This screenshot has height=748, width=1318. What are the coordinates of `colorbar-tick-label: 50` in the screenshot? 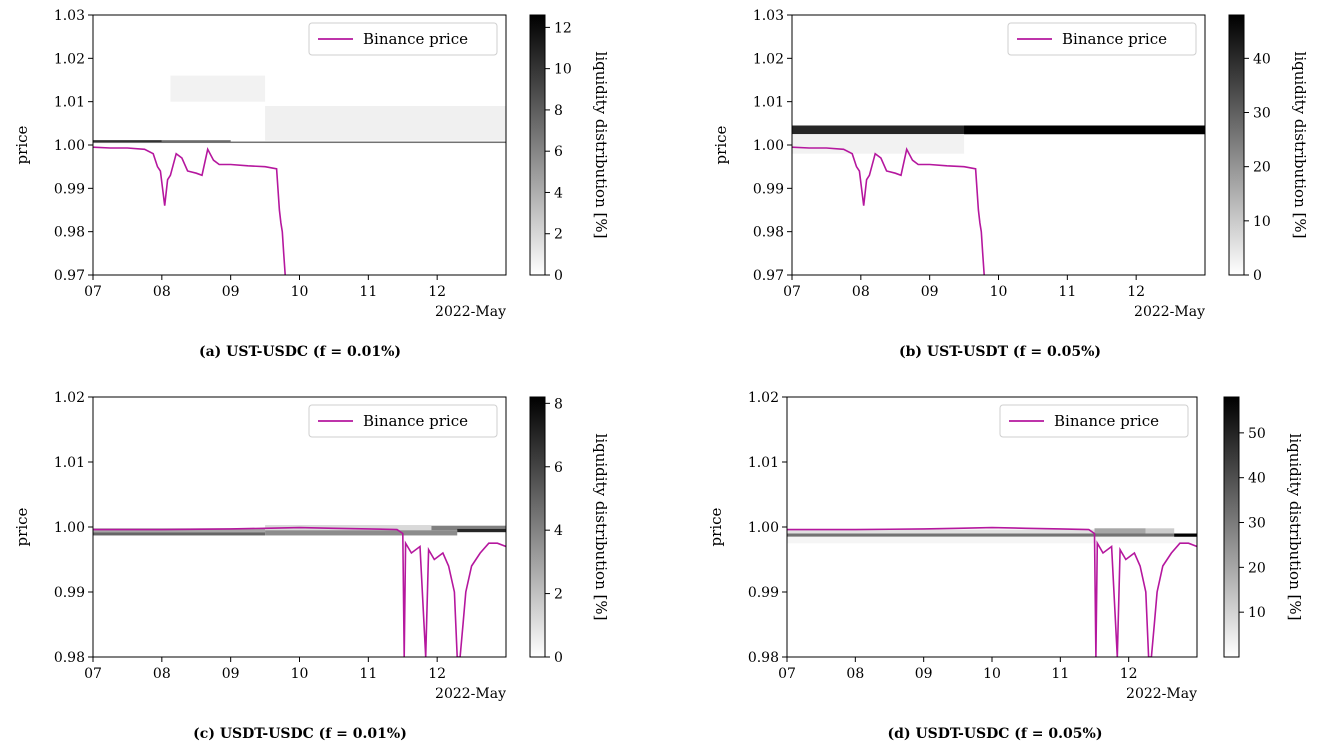 It's located at (1257, 434).